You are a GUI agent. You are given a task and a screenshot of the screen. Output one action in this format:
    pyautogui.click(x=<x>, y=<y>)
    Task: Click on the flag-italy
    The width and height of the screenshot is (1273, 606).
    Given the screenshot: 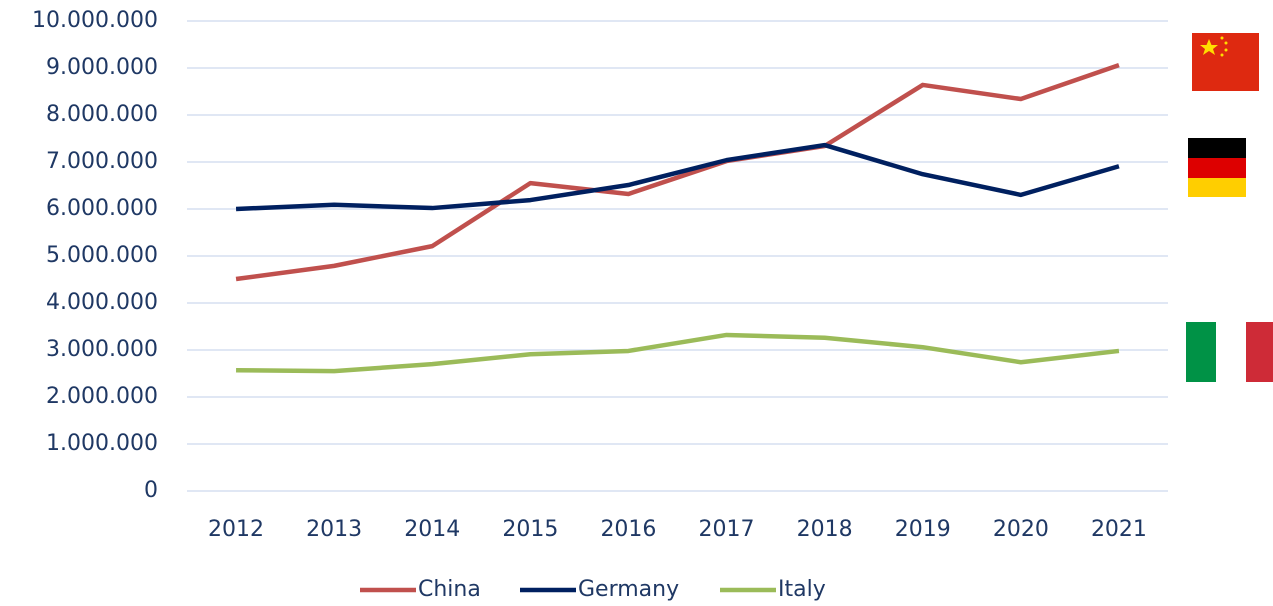 What is the action you would take?
    pyautogui.click(x=1229, y=352)
    